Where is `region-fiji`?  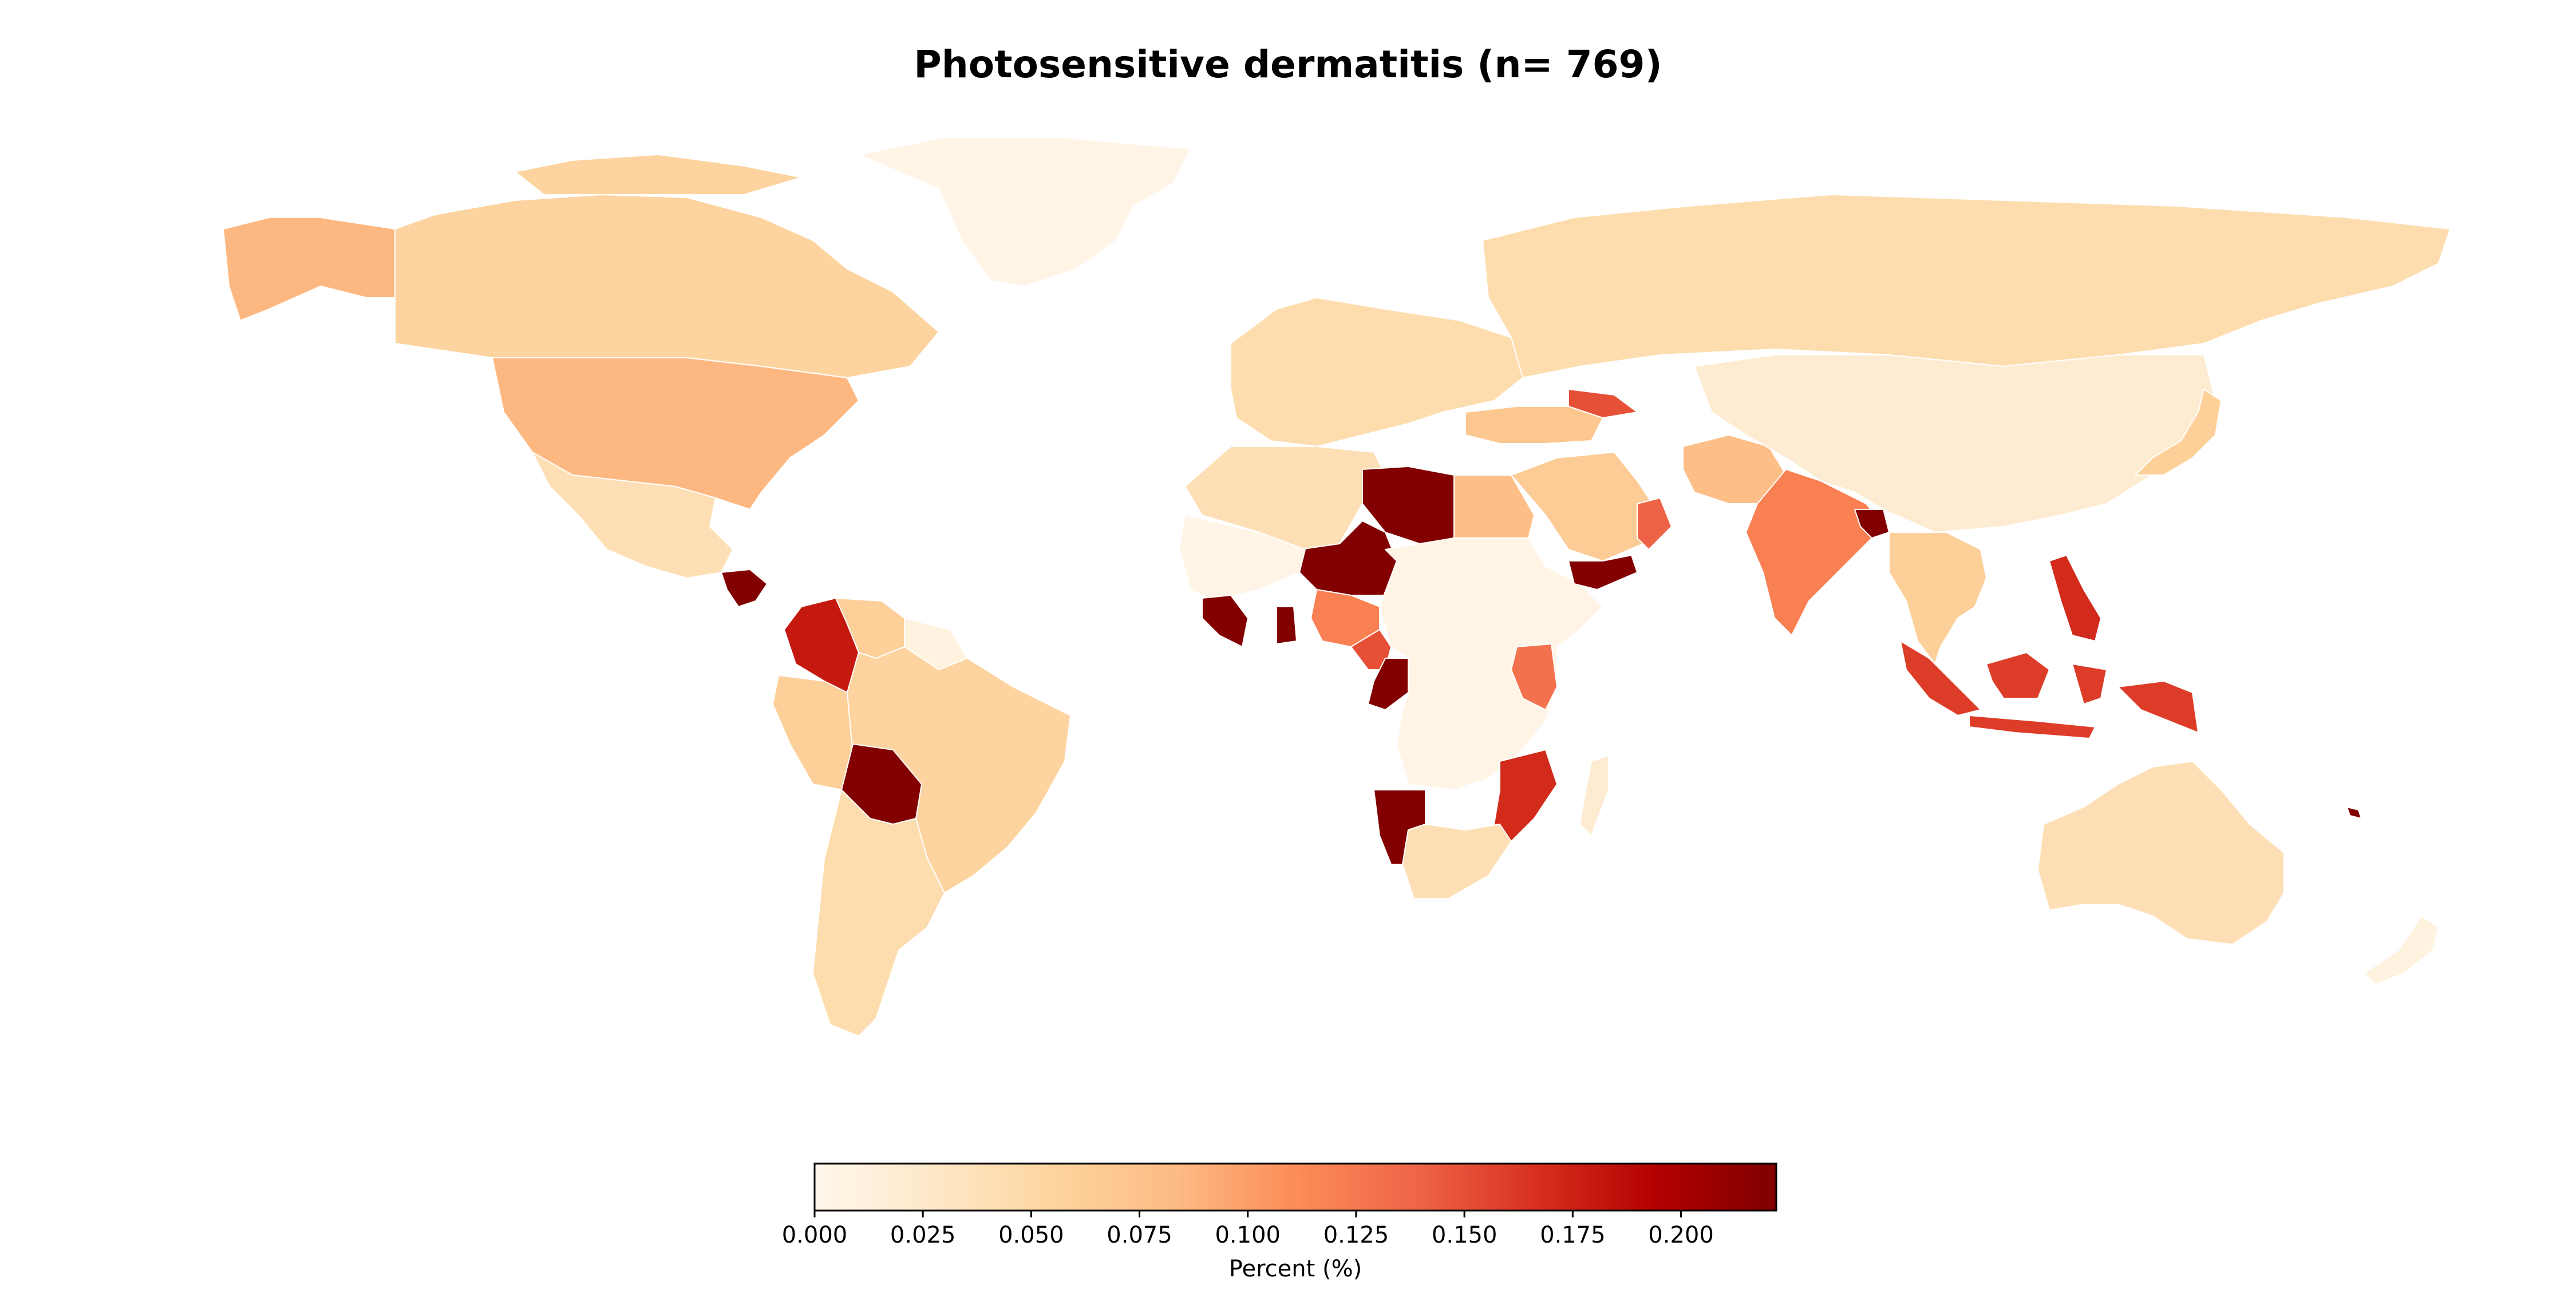 region-fiji is located at coordinates (2354, 812).